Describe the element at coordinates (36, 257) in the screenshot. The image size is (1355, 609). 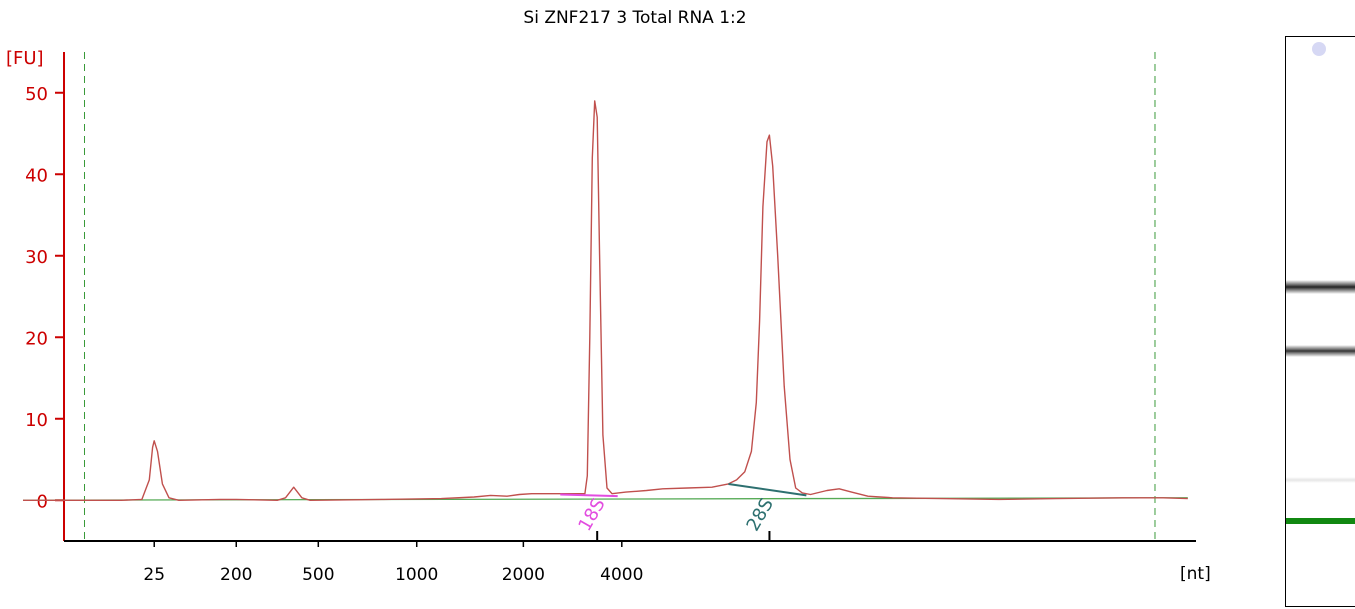
I see `y-tick-label-30: 30` at that location.